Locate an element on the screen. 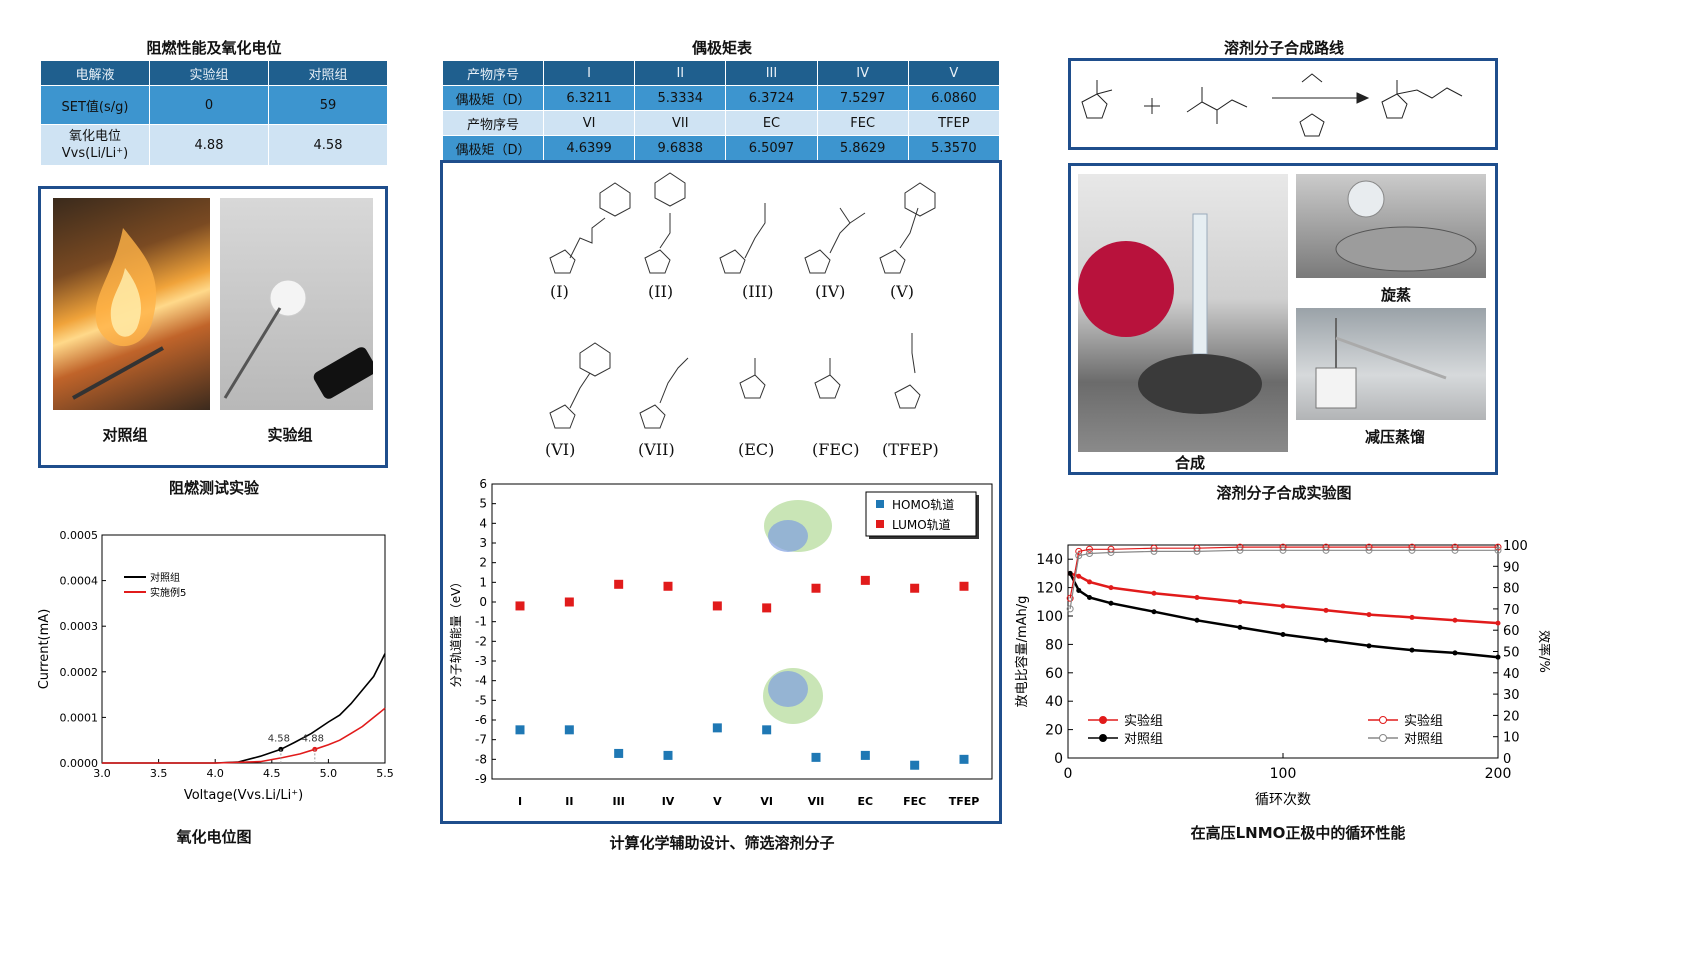 The width and height of the screenshot is (1695, 954). cell-ox-exp: 4.88 is located at coordinates (209, 145).